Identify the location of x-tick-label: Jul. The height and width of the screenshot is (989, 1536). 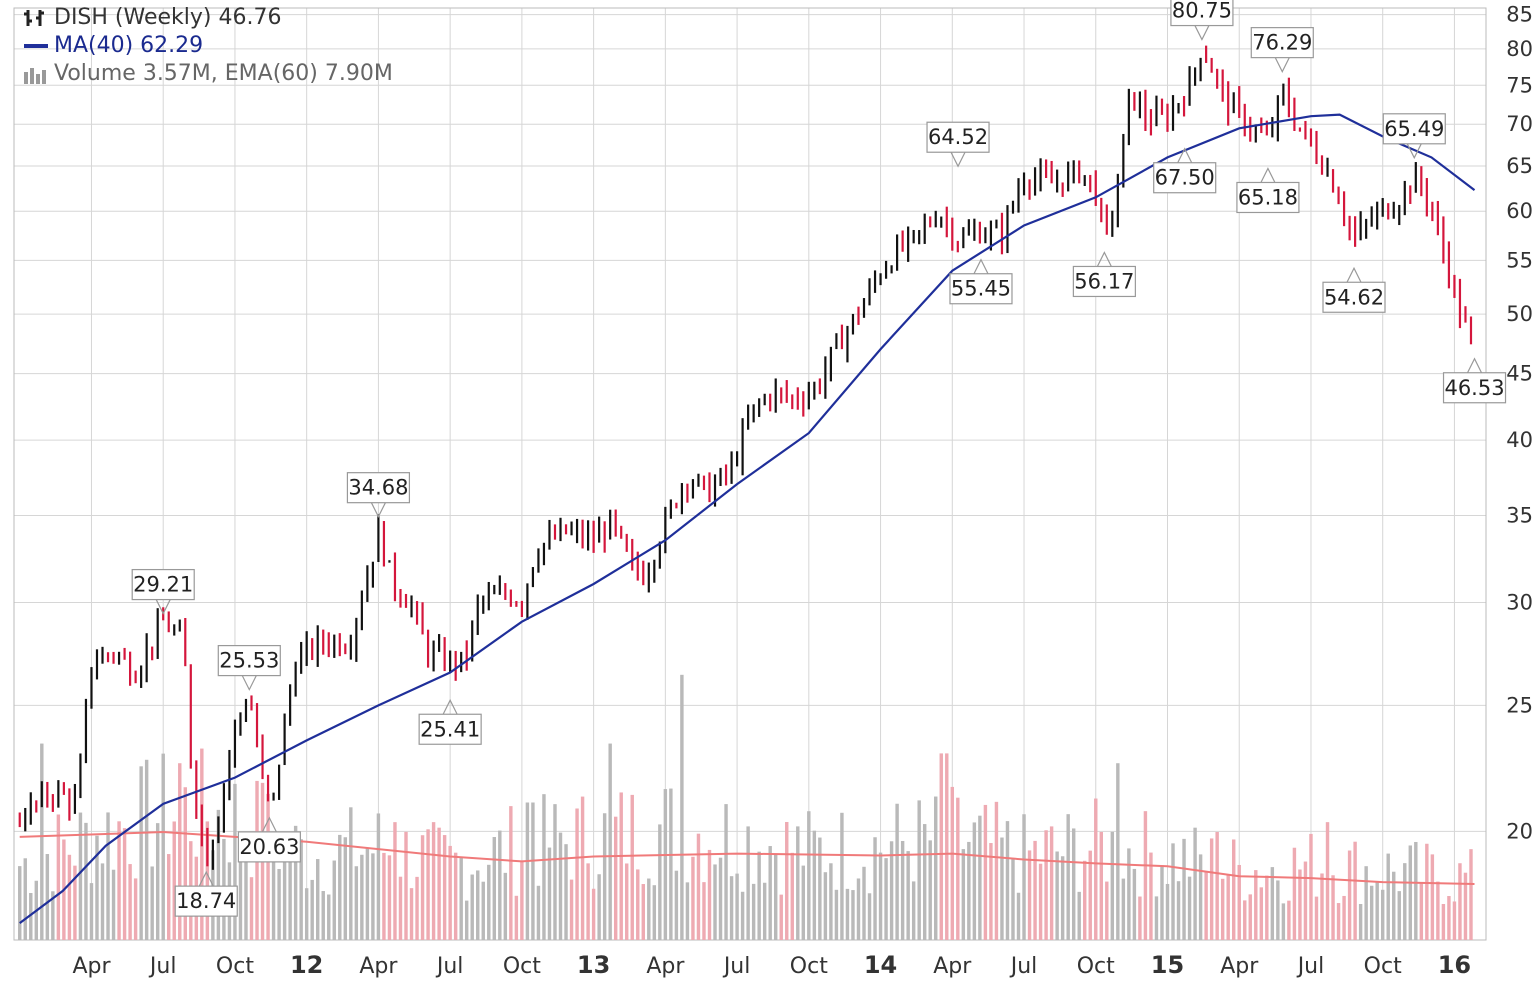
(162, 966).